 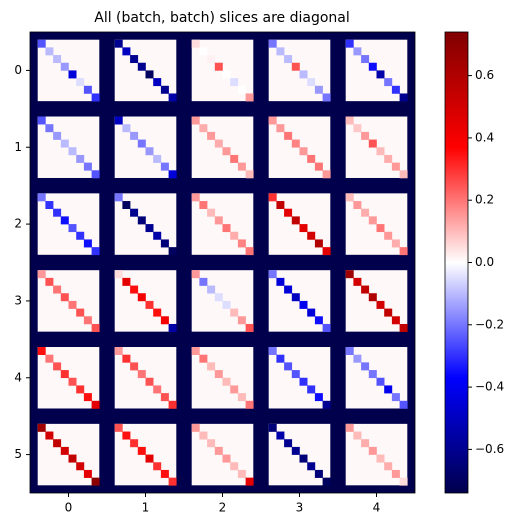 I want to click on x-tick-label: 3, so click(x=300, y=508).